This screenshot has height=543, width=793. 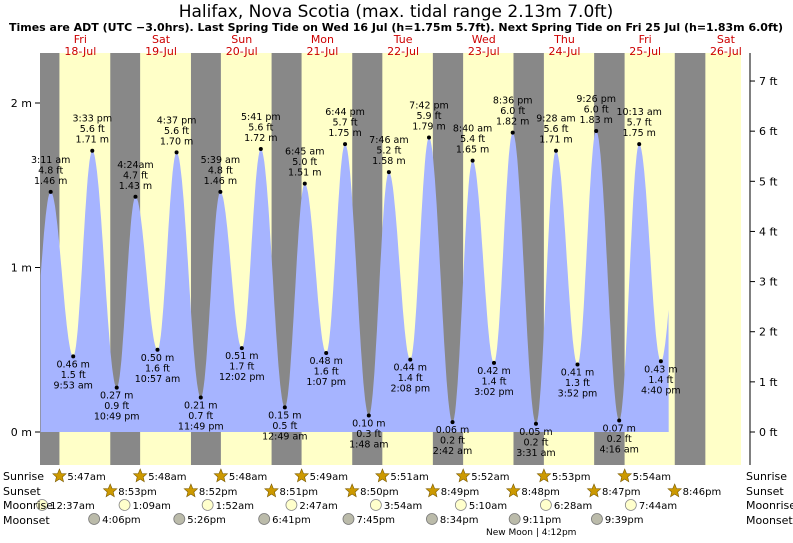 What do you see at coordinates (768, 131) in the screenshot?
I see `y-tick-label-ft: 6 ft` at bounding box center [768, 131].